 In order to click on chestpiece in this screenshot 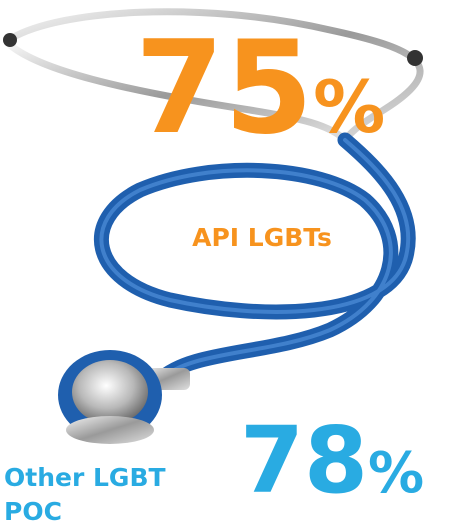, I will do `click(110, 392)`.